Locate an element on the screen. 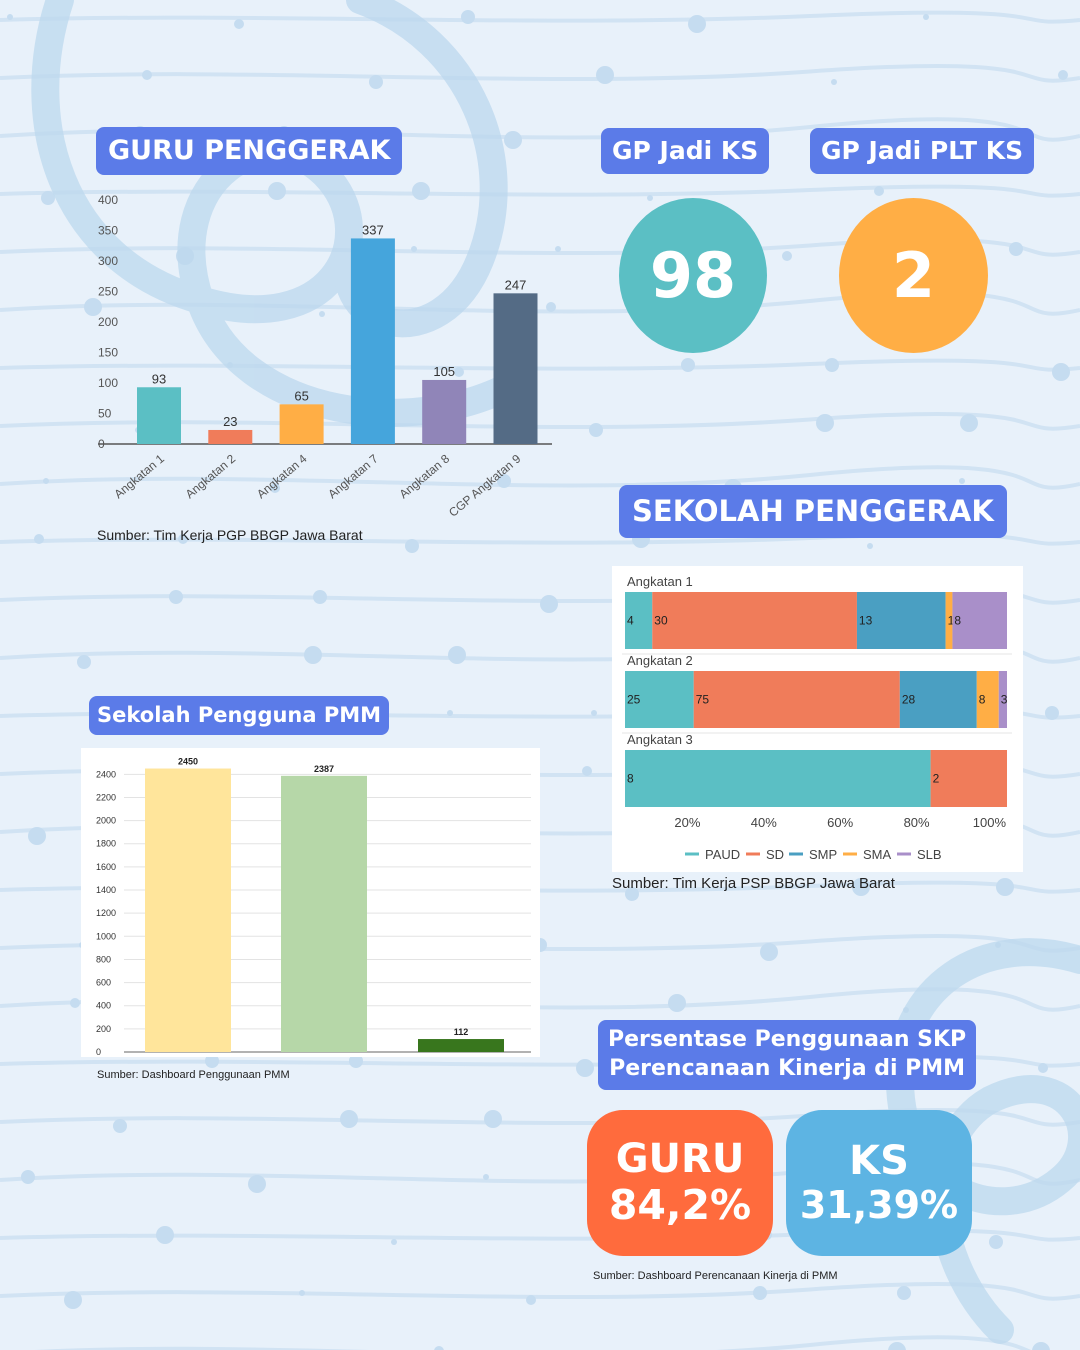  y-tick-label: 600 is located at coordinates (103, 983).